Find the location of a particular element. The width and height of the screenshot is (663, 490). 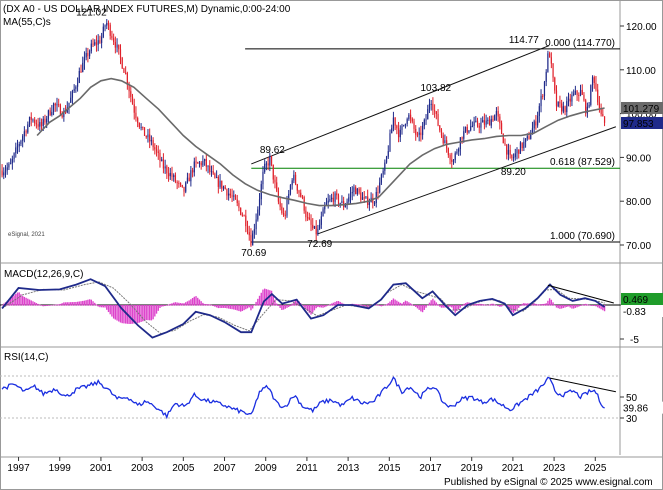

x-tick-label: 2019 is located at coordinates (472, 468).